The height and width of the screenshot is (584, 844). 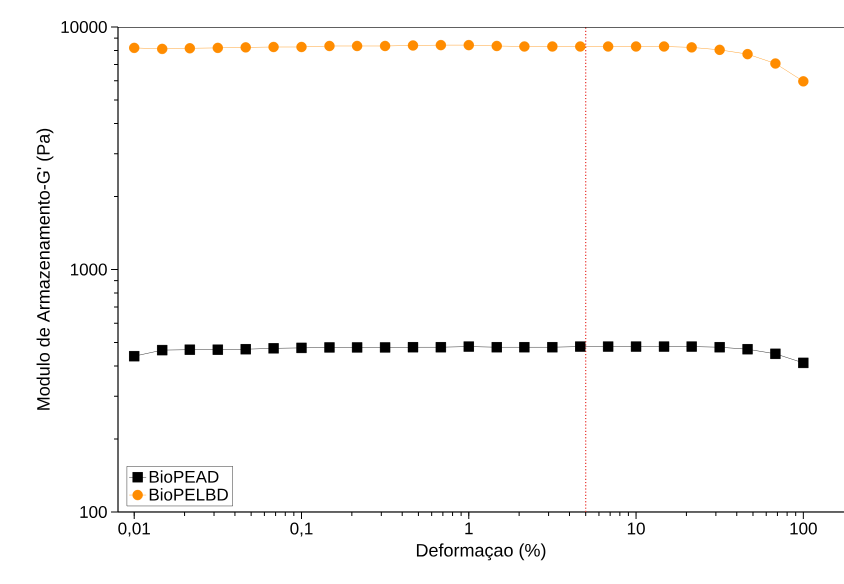 I want to click on x-tick-label: 100, so click(x=803, y=528).